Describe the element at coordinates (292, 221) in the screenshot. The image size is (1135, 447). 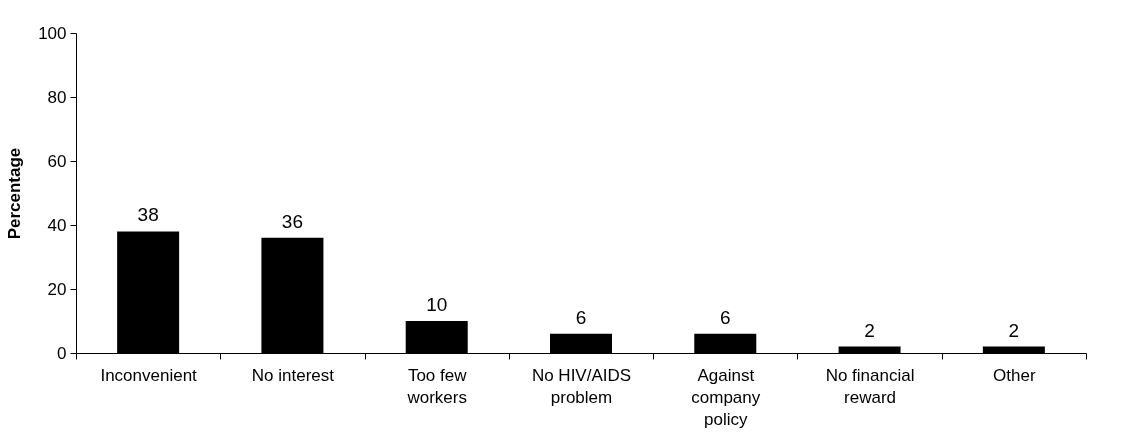
I see `data-label: 36` at that location.